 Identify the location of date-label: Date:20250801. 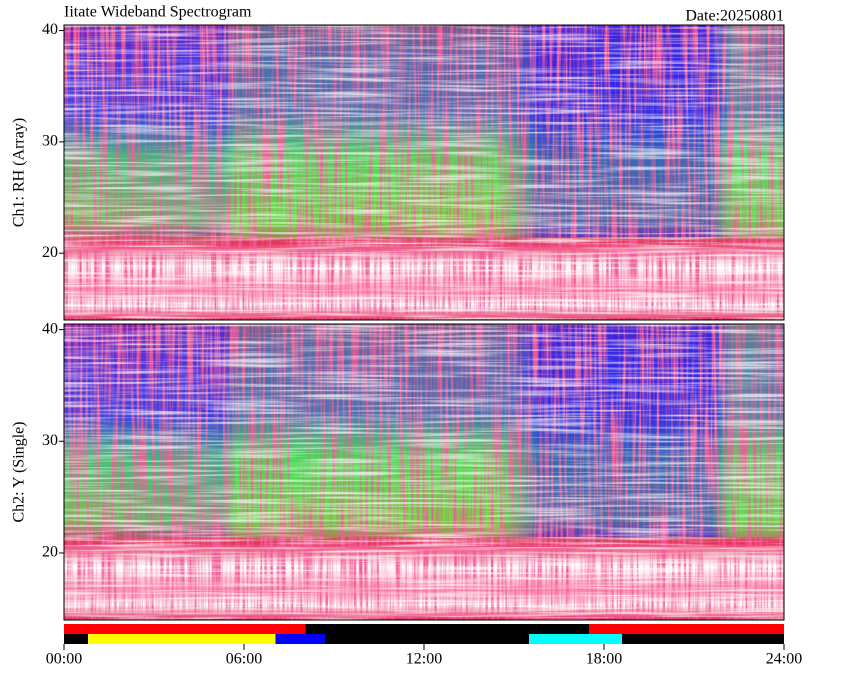
(734, 16).